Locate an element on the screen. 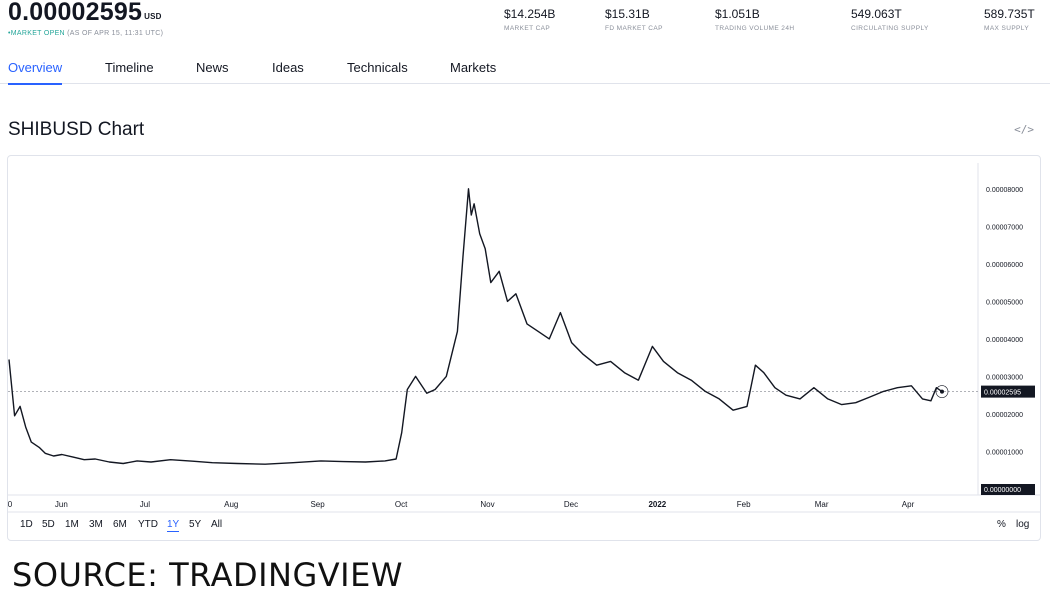 This screenshot has height=600, width=1050. stat-circulating-supply: 549.063T CIRCULATING SUPPLY is located at coordinates (890, 19).